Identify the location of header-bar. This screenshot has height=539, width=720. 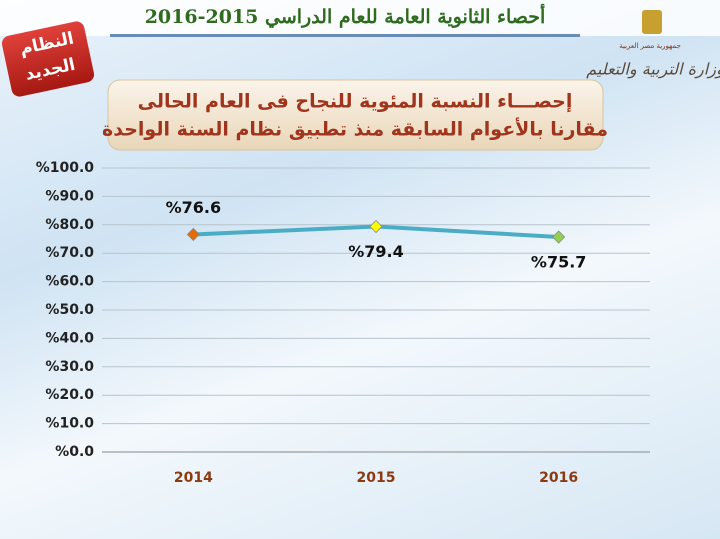
(360, 18).